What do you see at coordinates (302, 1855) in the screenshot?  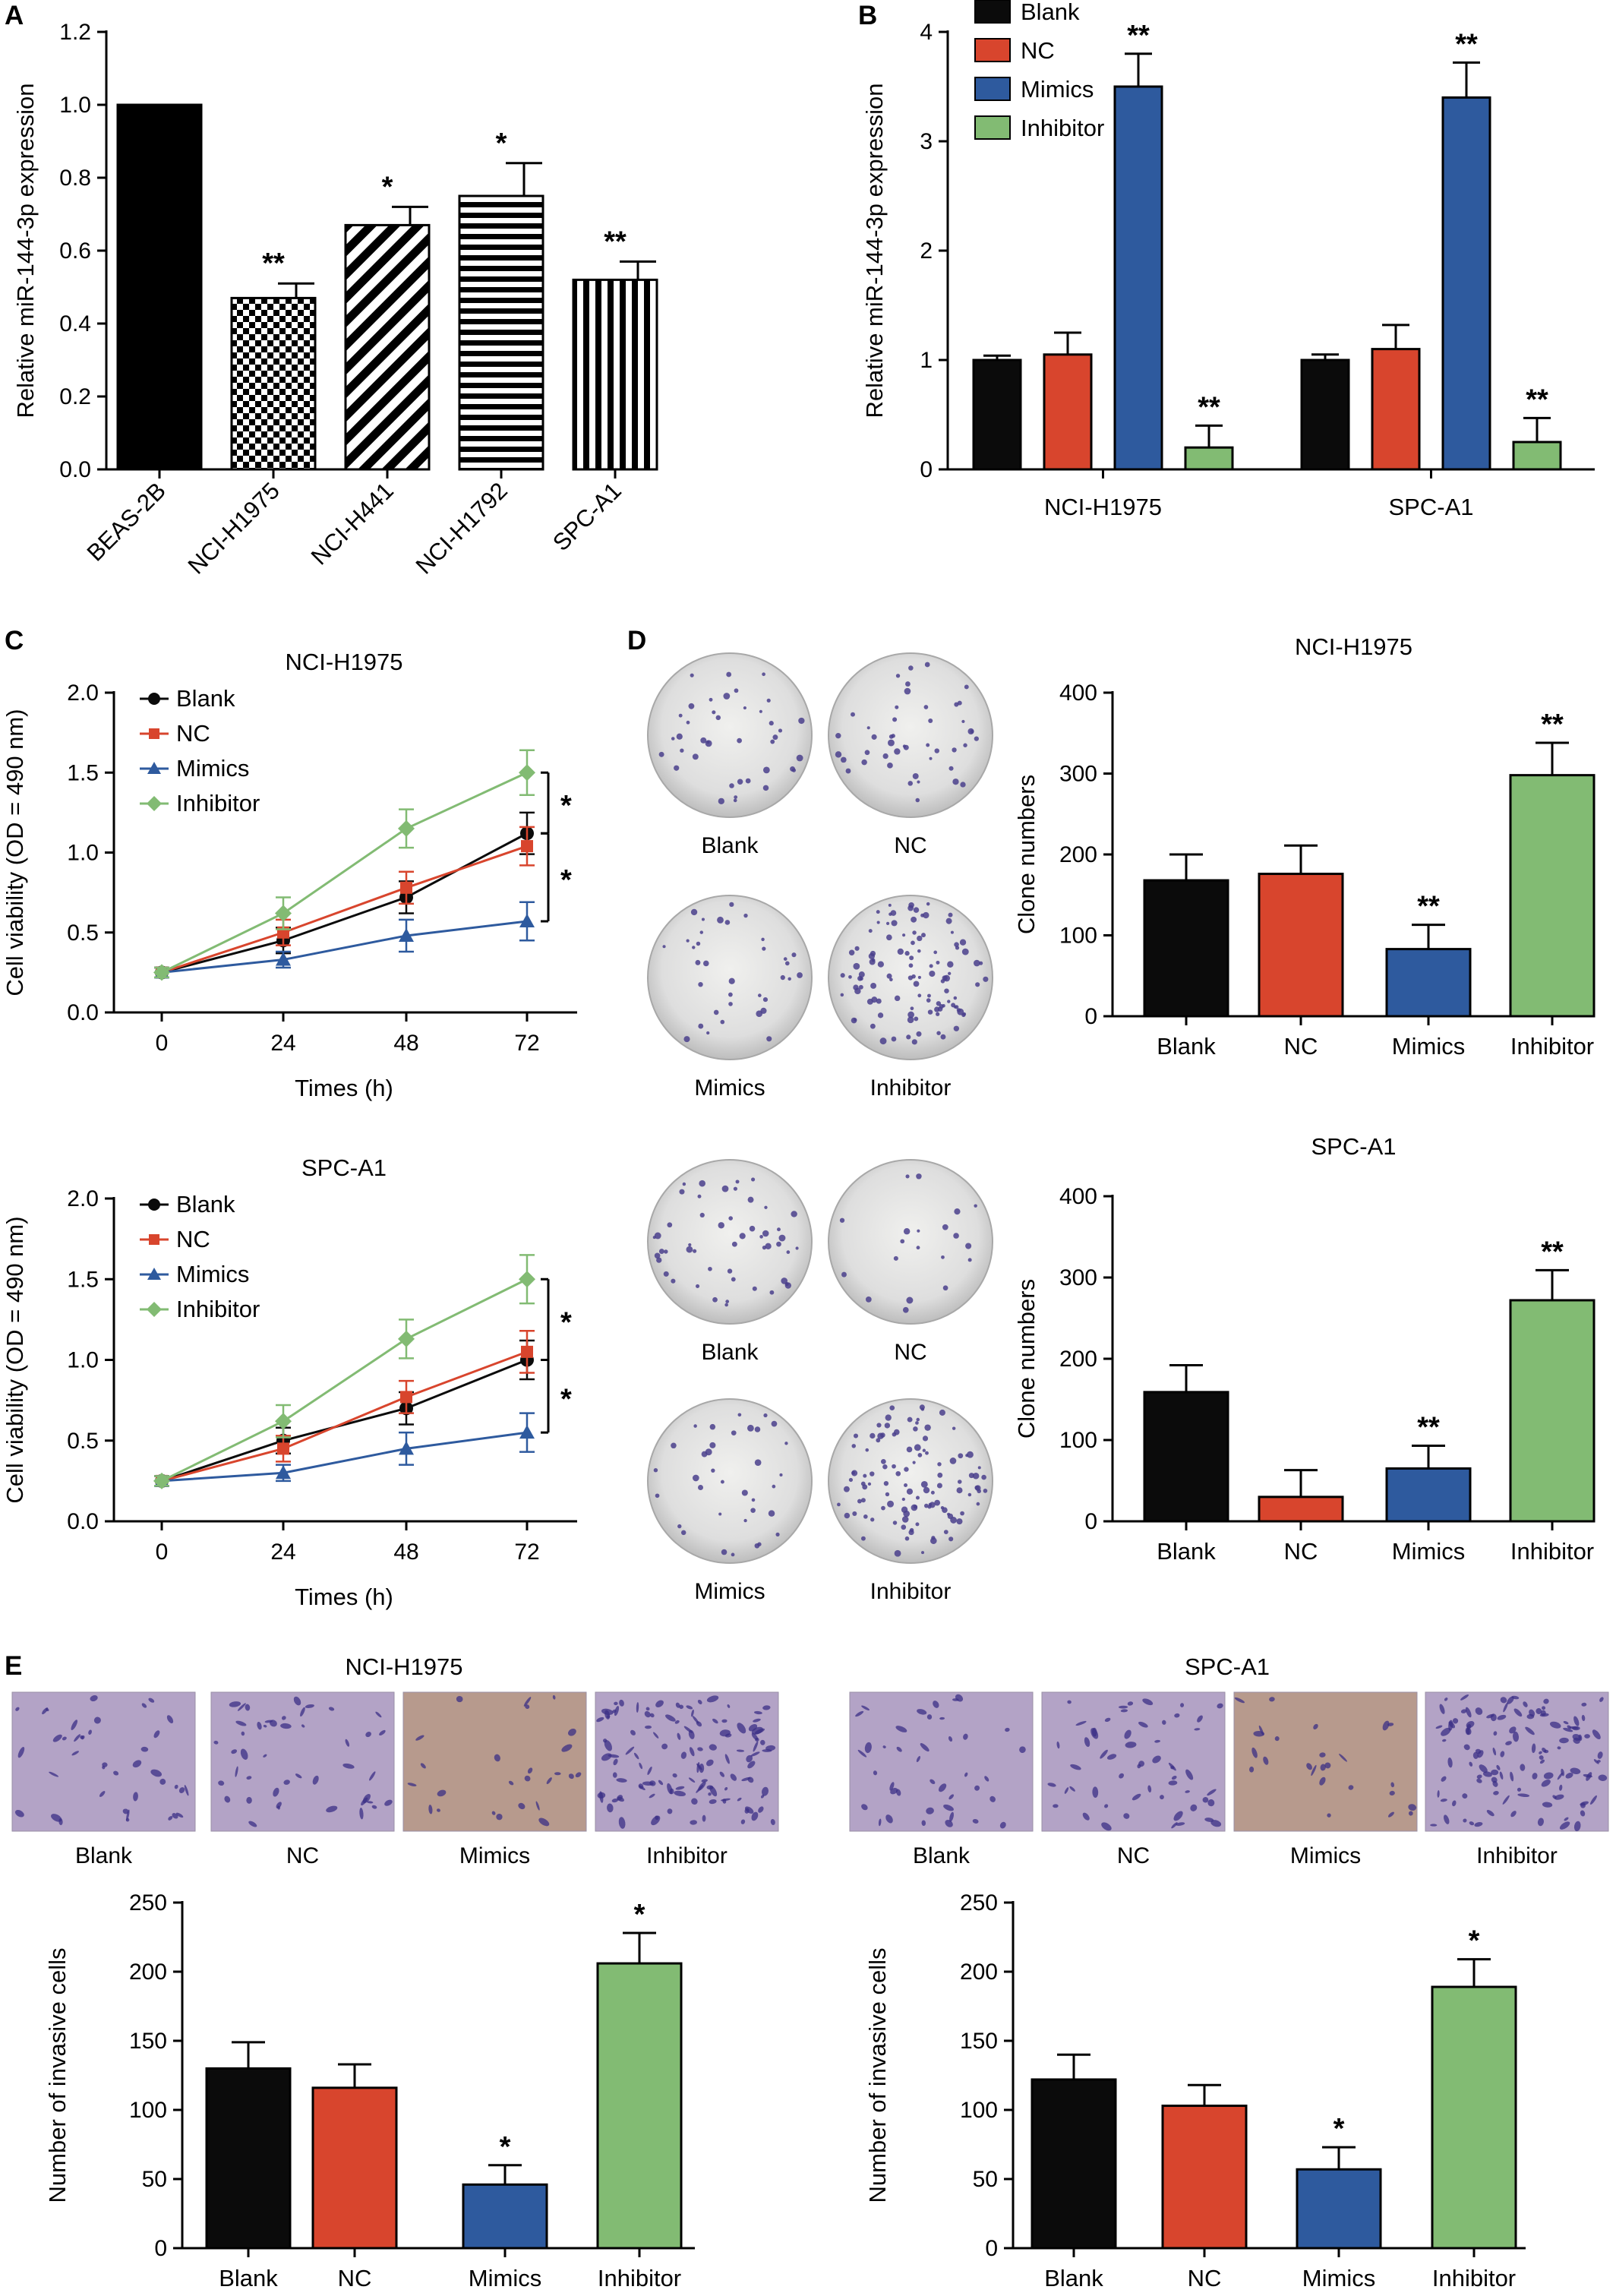 I see `photo-caption: NC` at bounding box center [302, 1855].